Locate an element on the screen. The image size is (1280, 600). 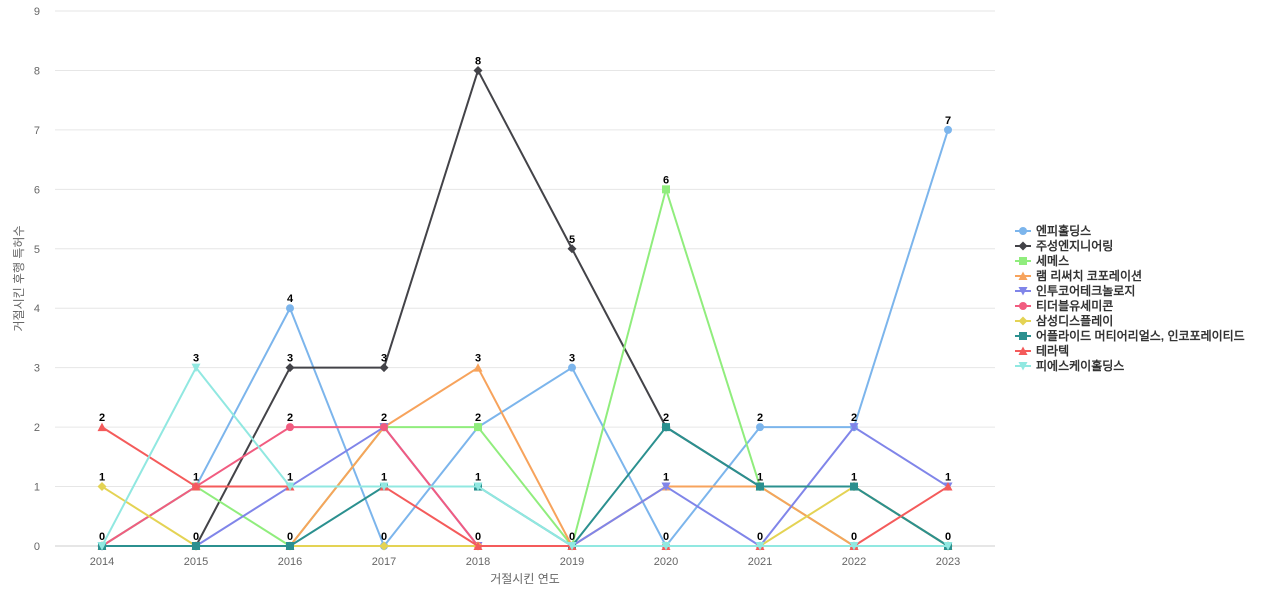
x-axis-title: 거절시킨 연도 is located at coordinates (525, 579).